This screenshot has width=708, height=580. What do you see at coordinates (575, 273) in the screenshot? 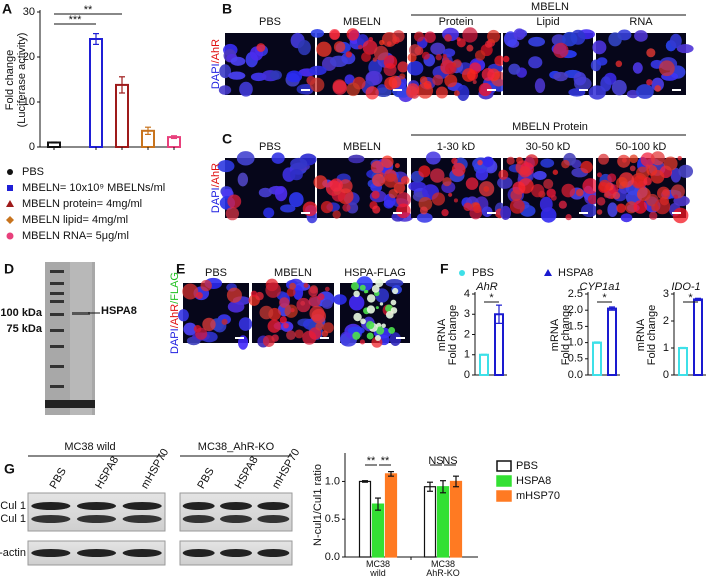
I see `legend-label: HSPA8` at bounding box center [575, 273].